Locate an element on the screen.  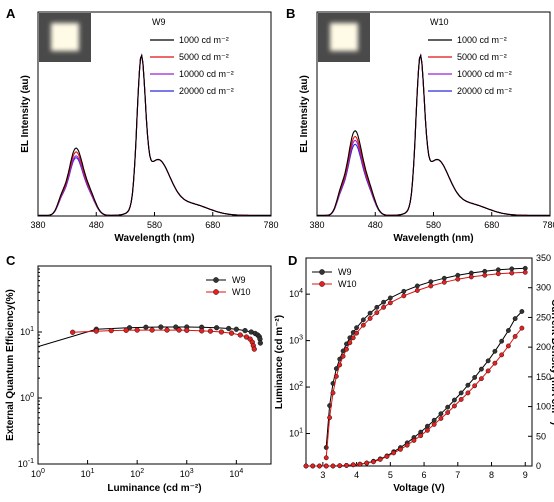
y2-tick-label: 0 is located at coordinates (538, 466).